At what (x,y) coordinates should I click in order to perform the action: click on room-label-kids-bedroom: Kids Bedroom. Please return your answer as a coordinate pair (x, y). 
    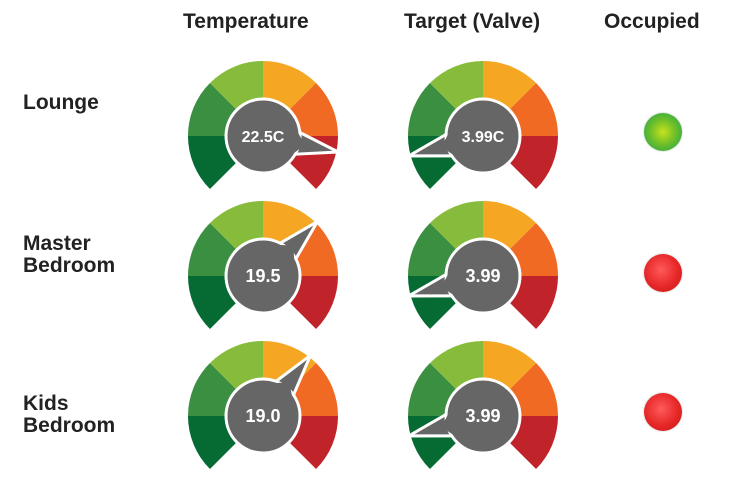
    Looking at the image, I should click on (69, 415).